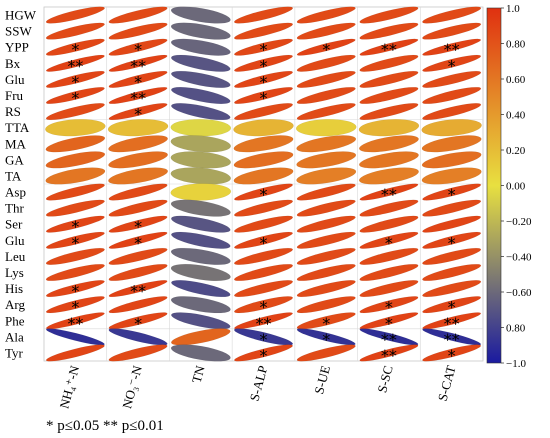  I want to click on row-label: Asp, so click(15, 192).